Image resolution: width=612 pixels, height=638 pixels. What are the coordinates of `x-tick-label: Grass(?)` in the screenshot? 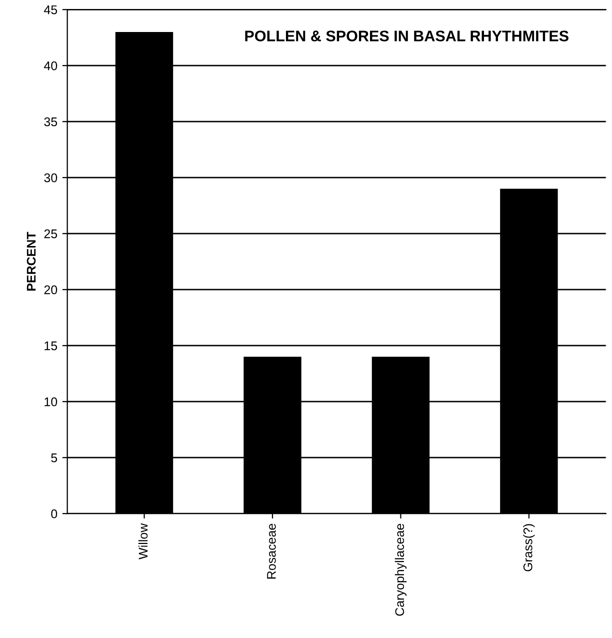 It's located at (529, 548).